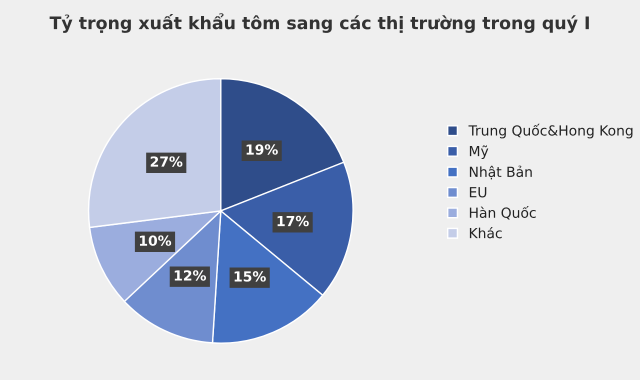  What do you see at coordinates (293, 221) in the screenshot?
I see `data-label: 17%` at bounding box center [293, 221].